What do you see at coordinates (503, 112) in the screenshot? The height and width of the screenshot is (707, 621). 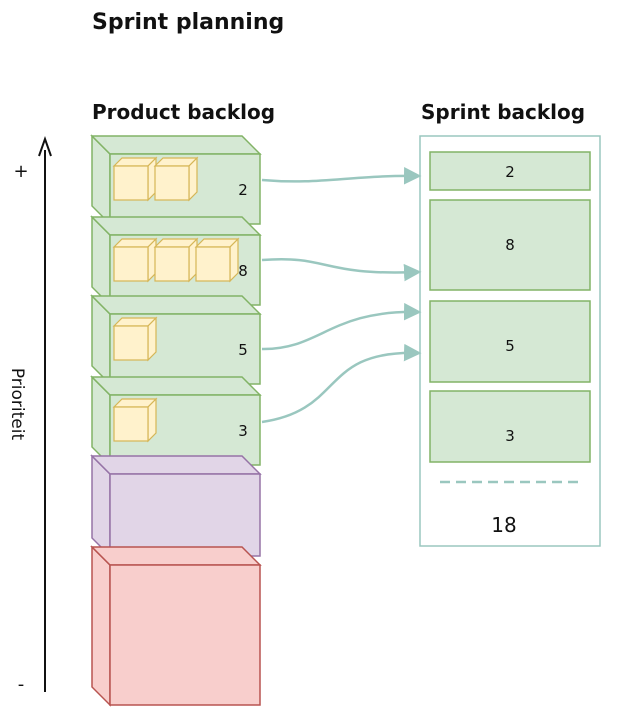 I see `sprint-backlog-heading: Sprint backlog` at bounding box center [503, 112].